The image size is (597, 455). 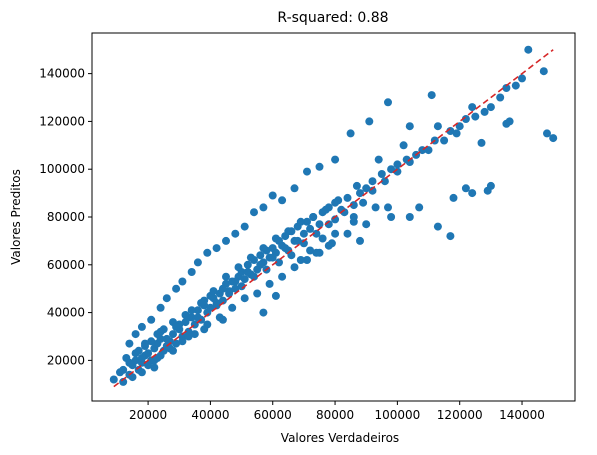 What do you see at coordinates (273, 415) in the screenshot?
I see `x-tick-label: 60000` at bounding box center [273, 415].